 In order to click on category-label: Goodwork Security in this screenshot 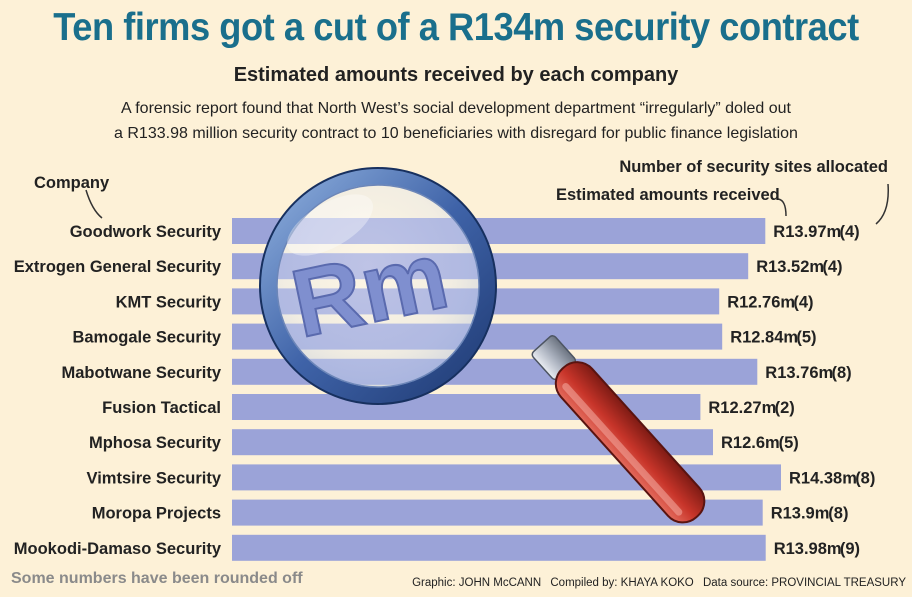, I will do `click(146, 232)`.